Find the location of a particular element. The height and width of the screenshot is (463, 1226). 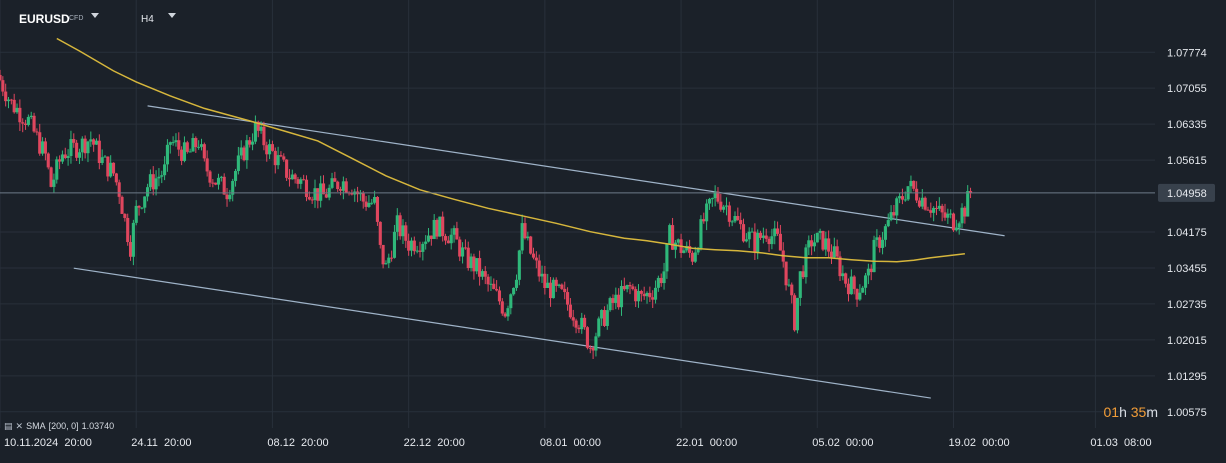

timeframe-dropdown-chevron-down-icon is located at coordinates (172, 15).